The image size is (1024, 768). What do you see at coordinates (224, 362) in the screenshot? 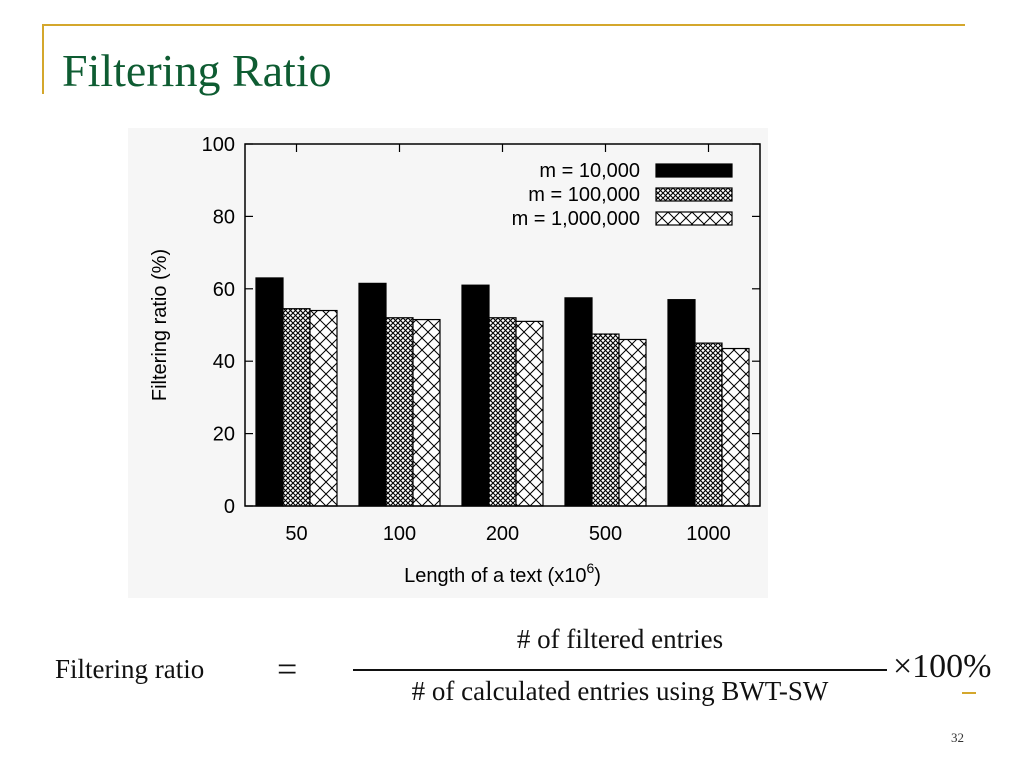
I see `y-tick-label-40: 40` at bounding box center [224, 362].